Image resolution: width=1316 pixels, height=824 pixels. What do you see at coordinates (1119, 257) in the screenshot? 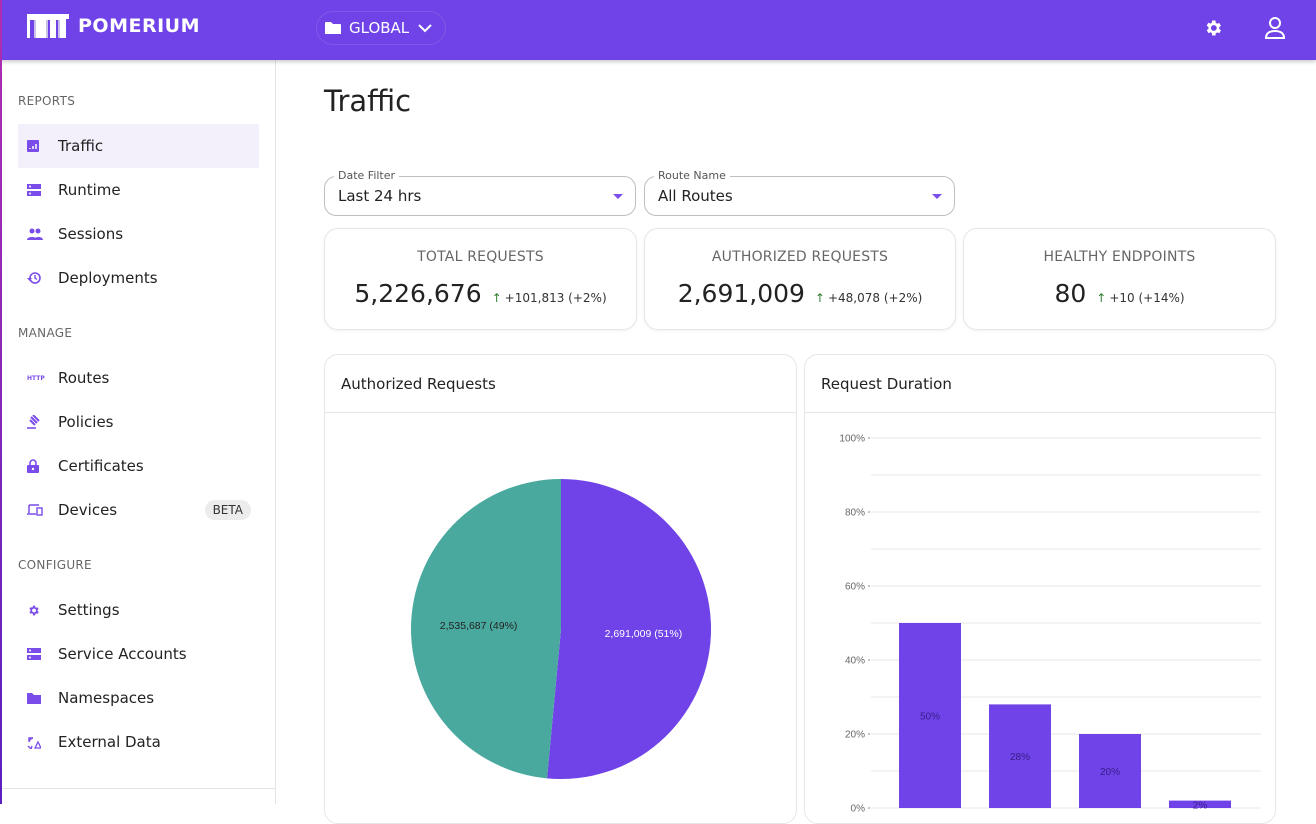
I see `stat-title: HEALTHY ENDPOINTS` at bounding box center [1119, 257].